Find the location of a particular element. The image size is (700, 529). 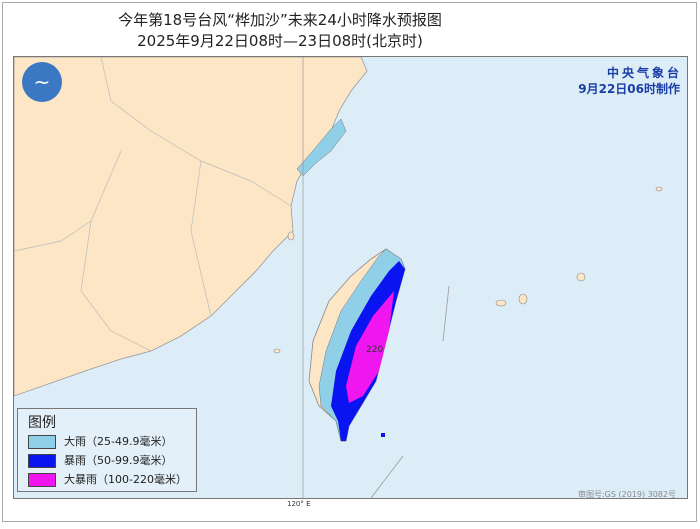

issue-time: 9月22日06时制作 is located at coordinates (629, 89).